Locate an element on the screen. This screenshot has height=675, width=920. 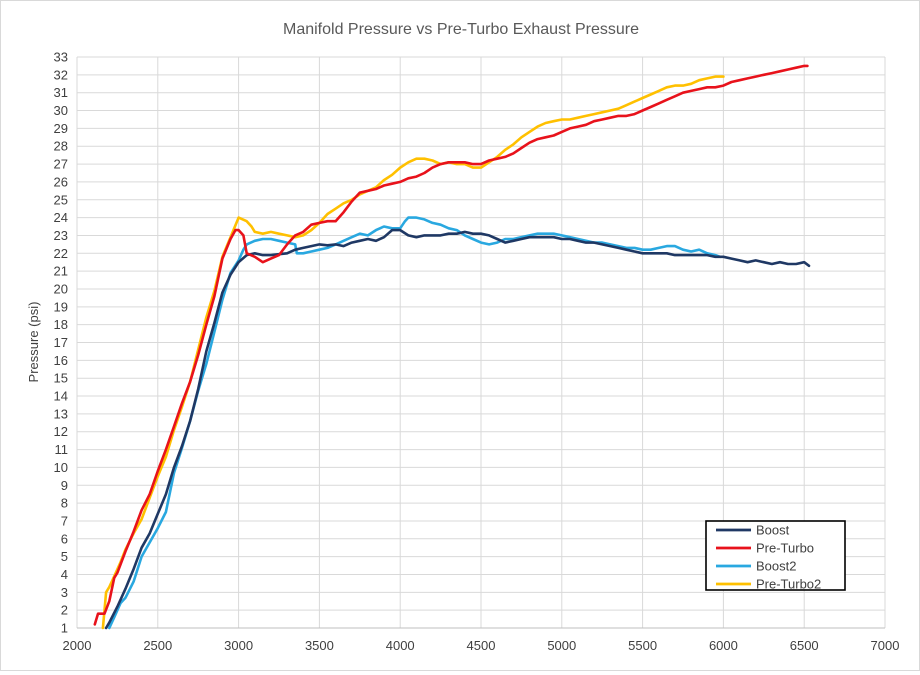
y-tick-label: 33 is located at coordinates (61, 57).